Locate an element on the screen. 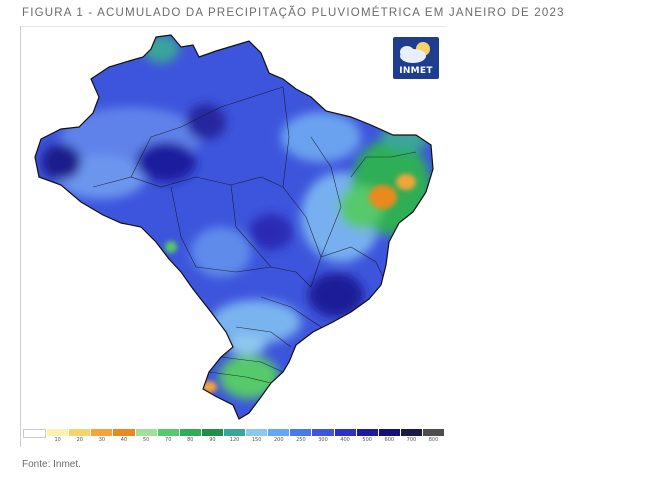 The height and width of the screenshot is (482, 668). cloud-sun-icon is located at coordinates (415, 52).